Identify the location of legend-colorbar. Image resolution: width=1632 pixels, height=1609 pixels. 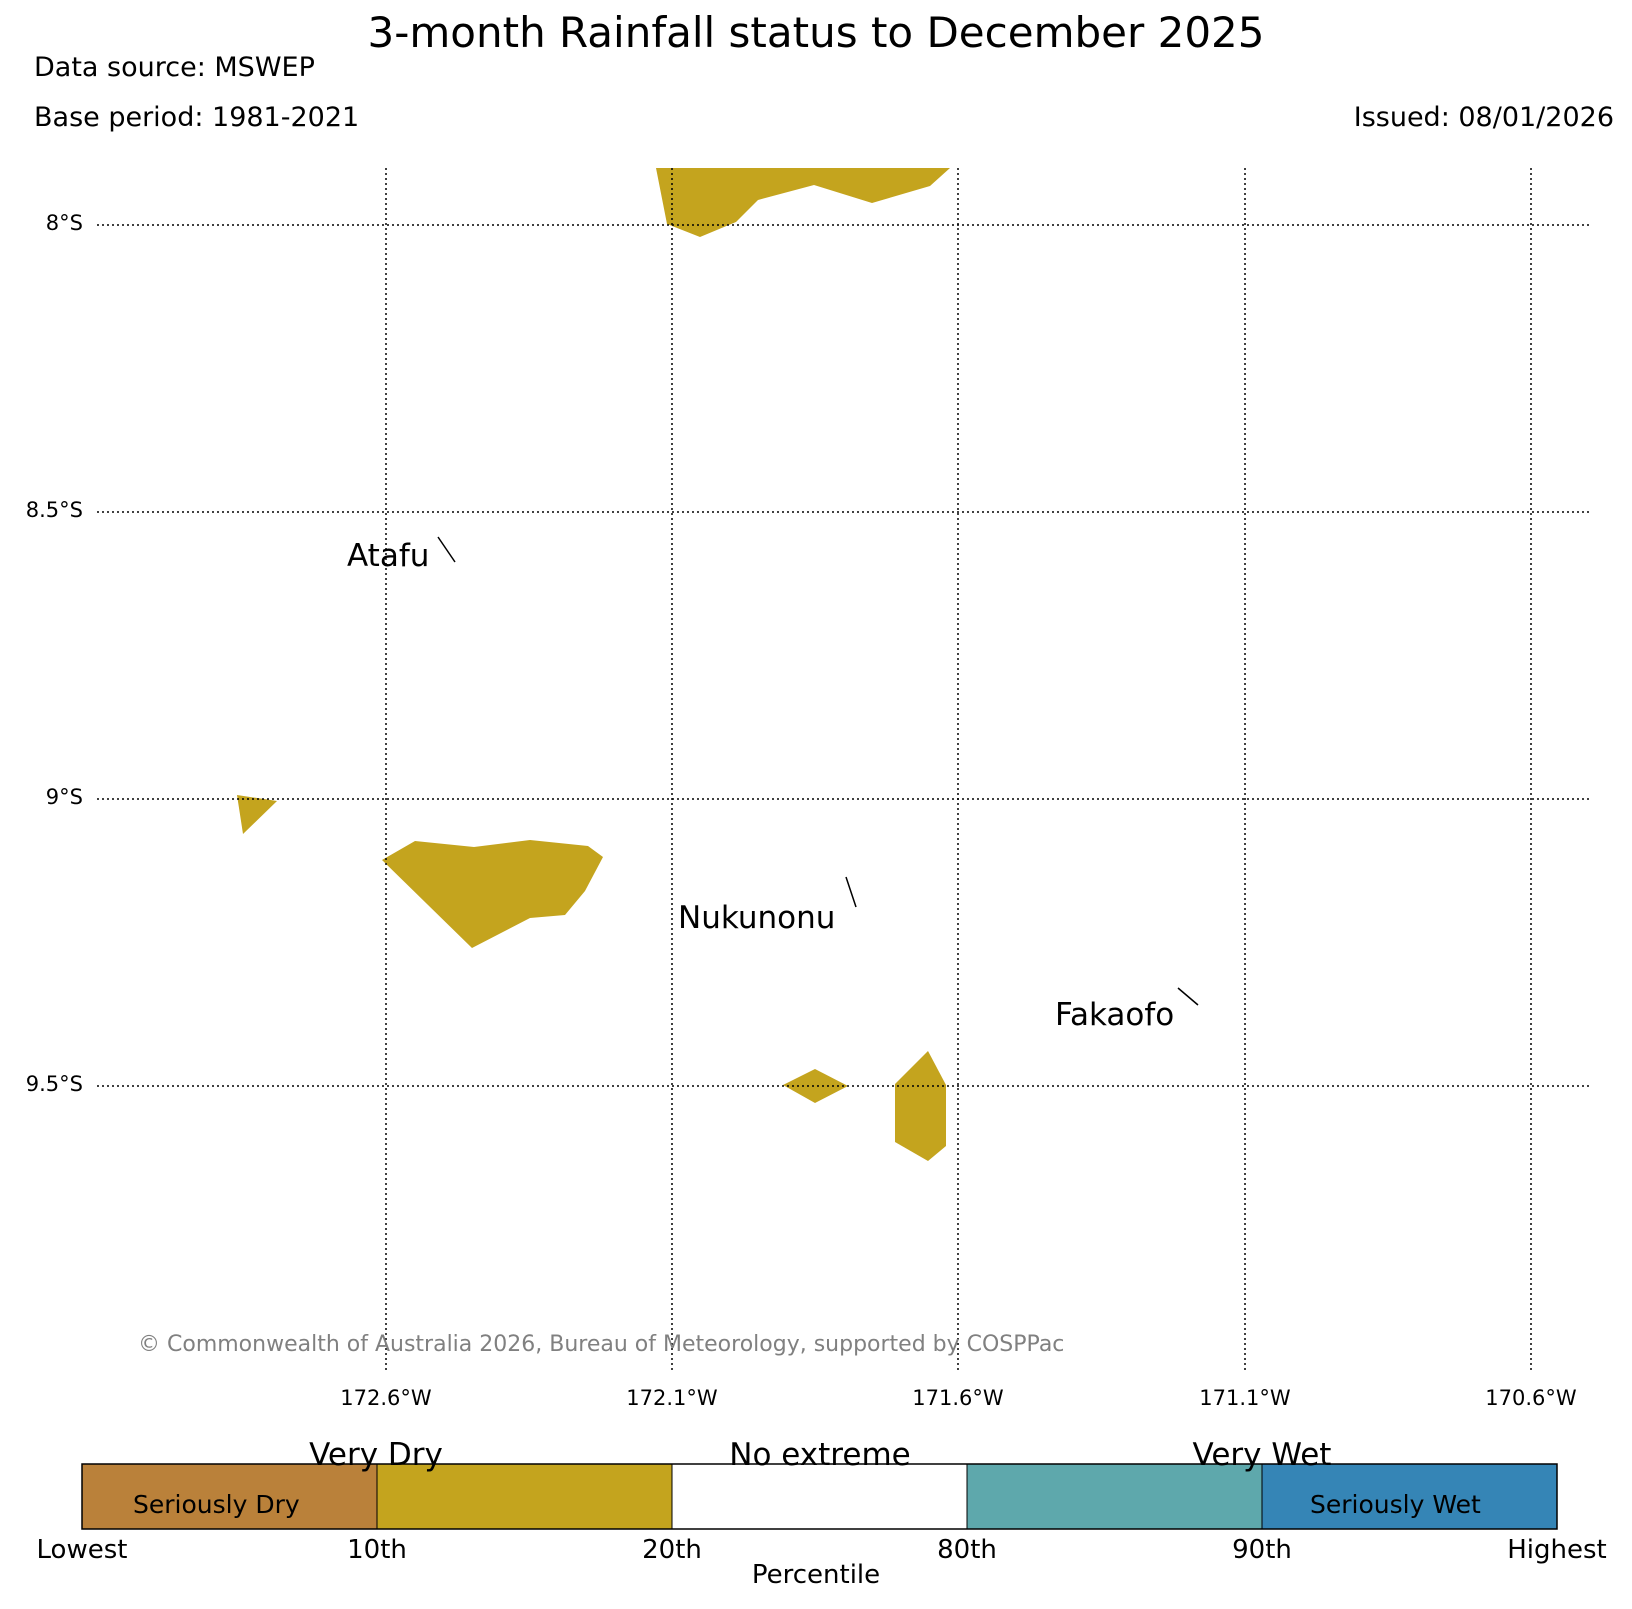
(819, 1496).